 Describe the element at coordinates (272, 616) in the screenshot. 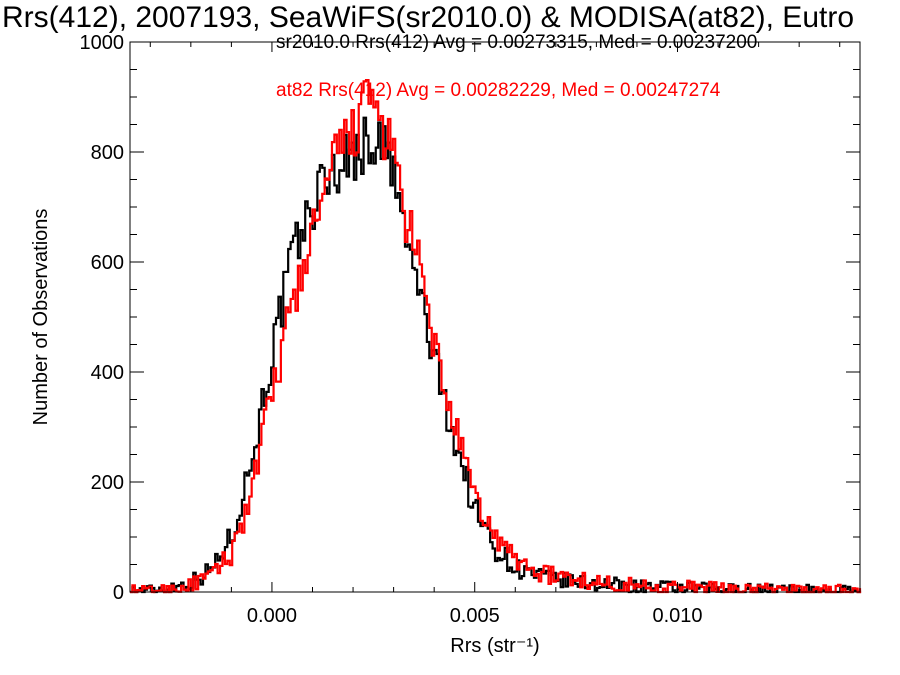

I see `x-tick-label: 0.000` at that location.